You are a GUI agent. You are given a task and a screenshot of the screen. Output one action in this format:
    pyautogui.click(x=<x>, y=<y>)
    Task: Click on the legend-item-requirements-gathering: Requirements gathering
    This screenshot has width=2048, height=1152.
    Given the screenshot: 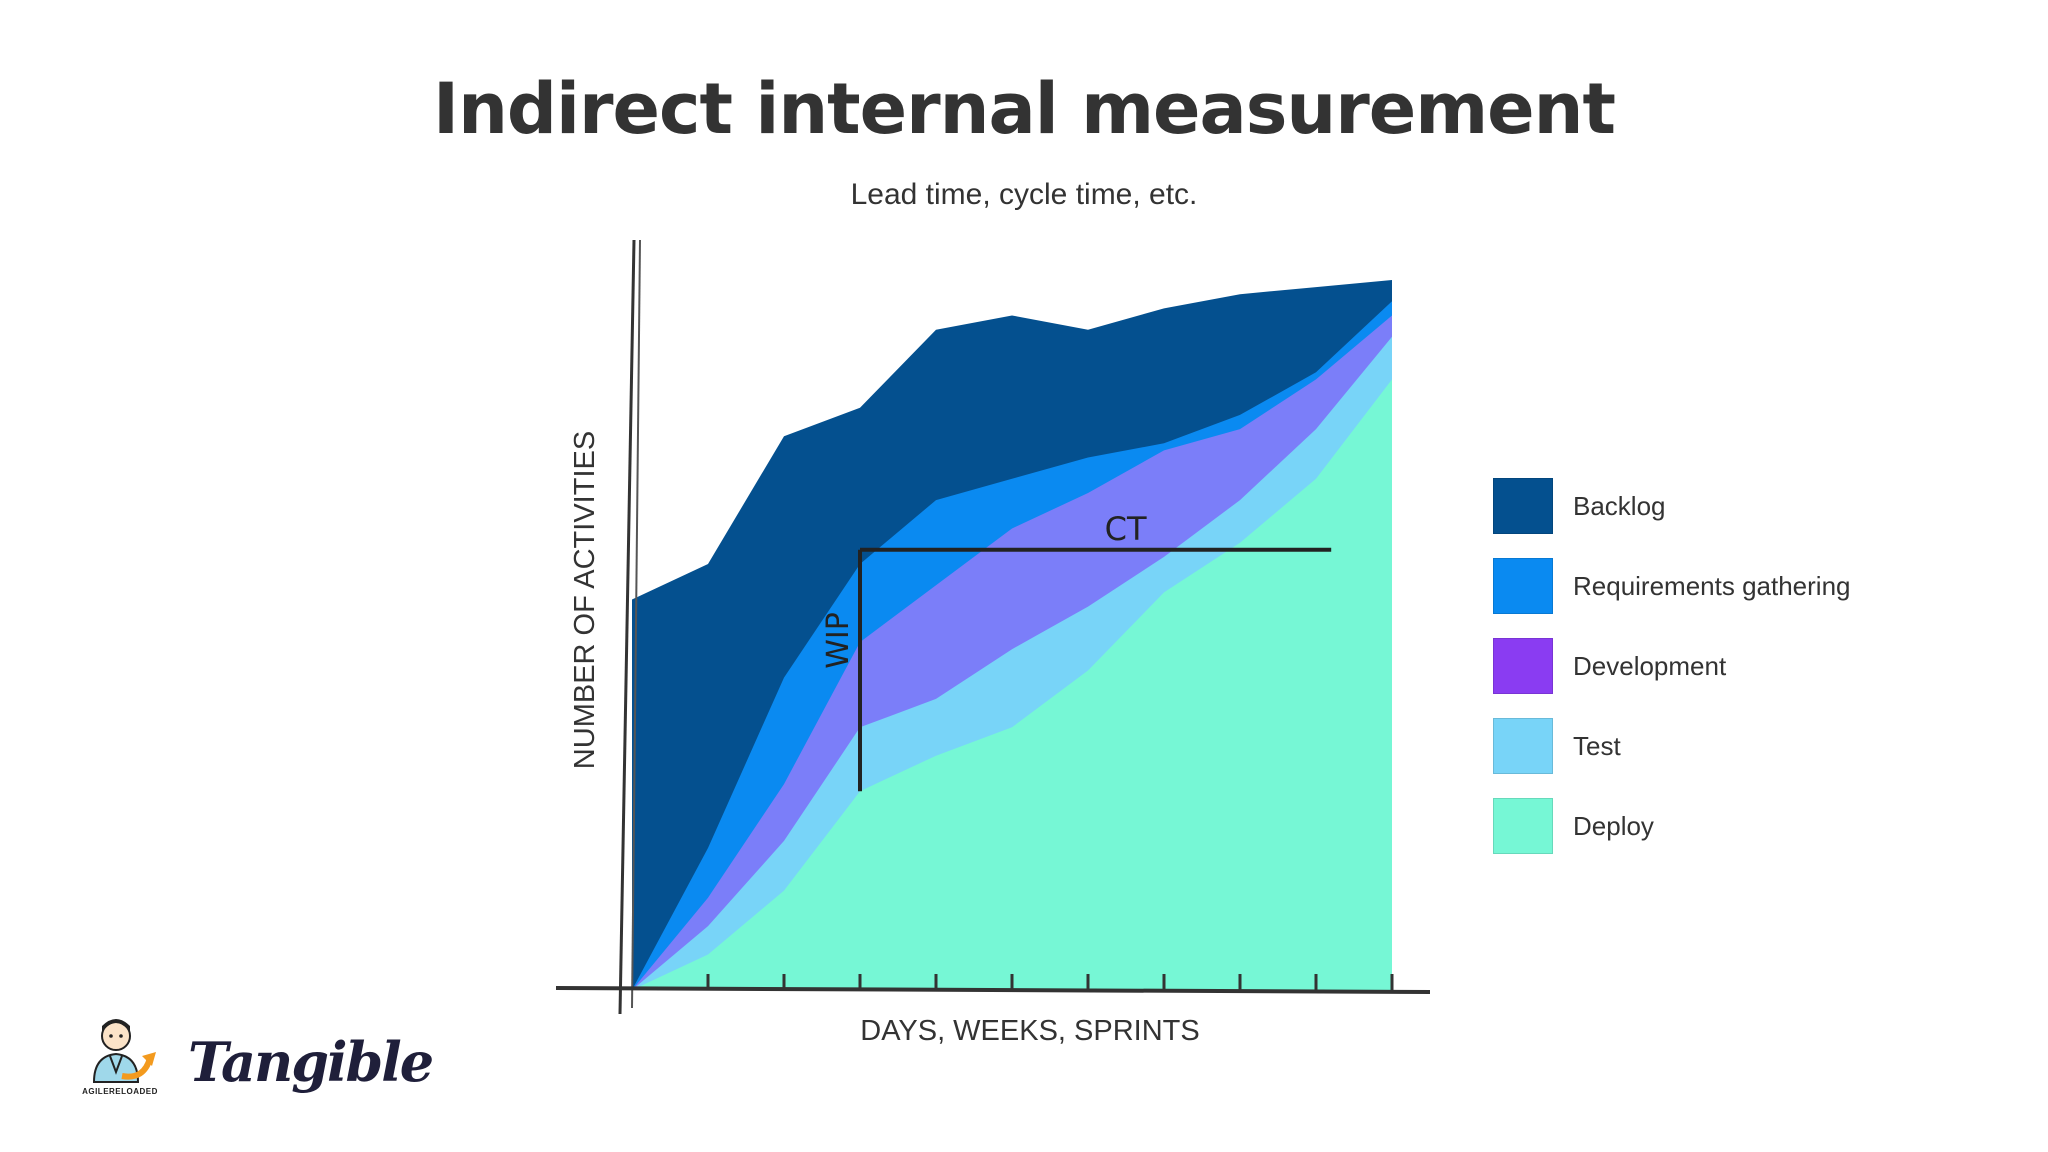 What is the action you would take?
    pyautogui.click(x=1713, y=587)
    